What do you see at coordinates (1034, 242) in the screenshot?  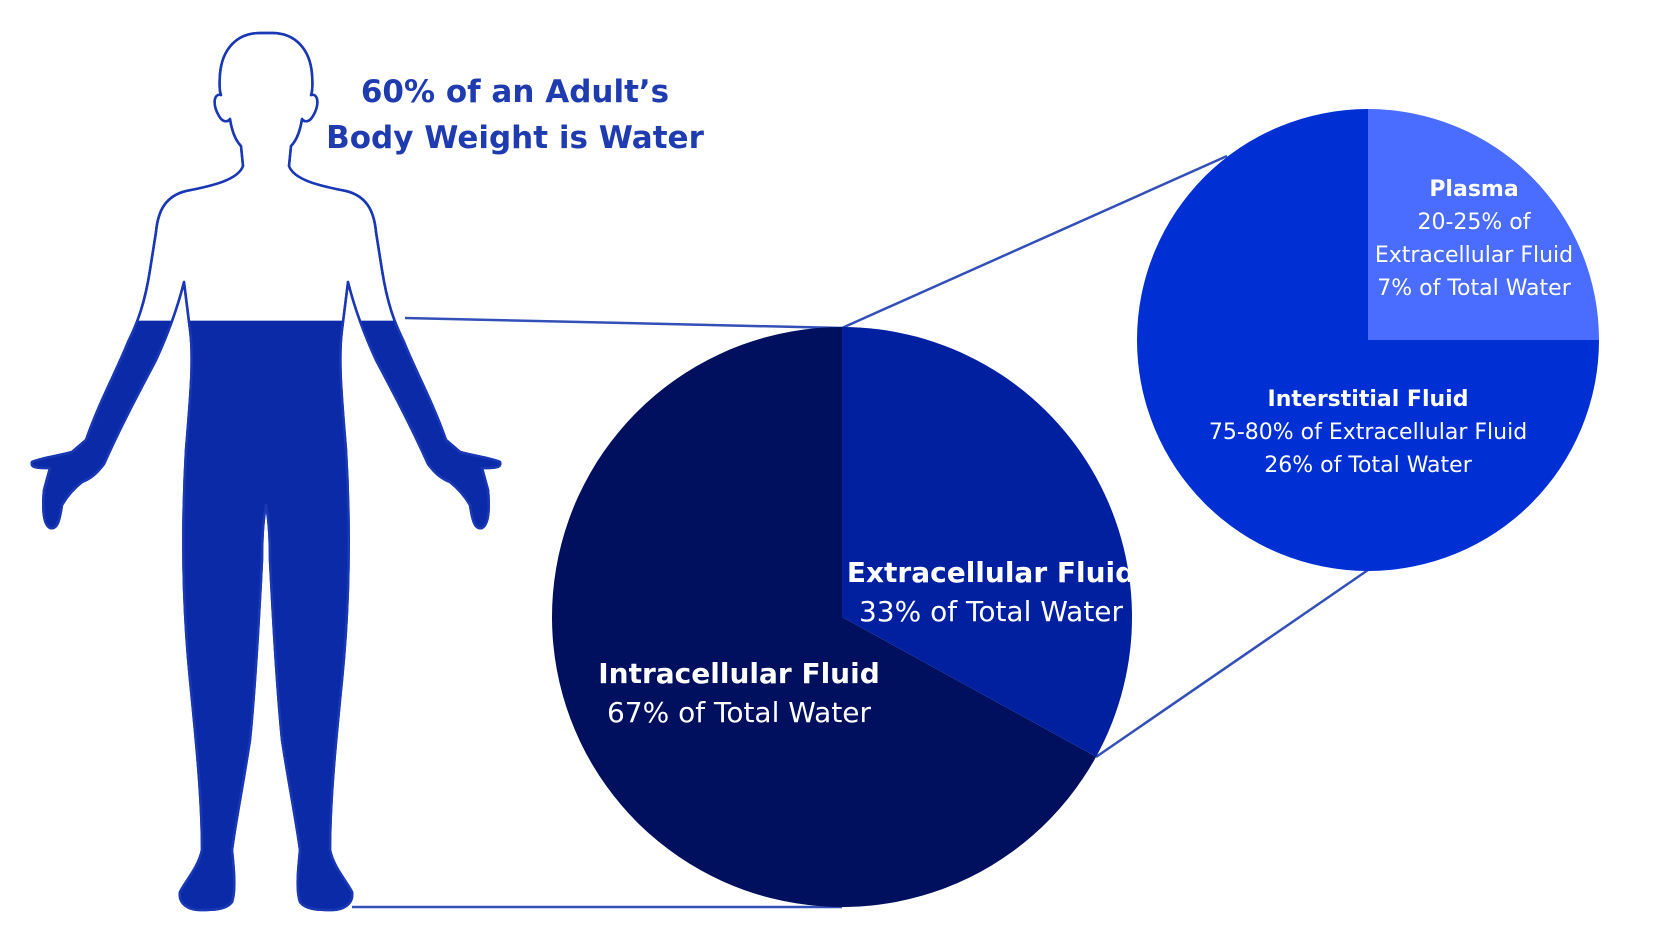 I see `connector-ecf-to-zoom-top` at bounding box center [1034, 242].